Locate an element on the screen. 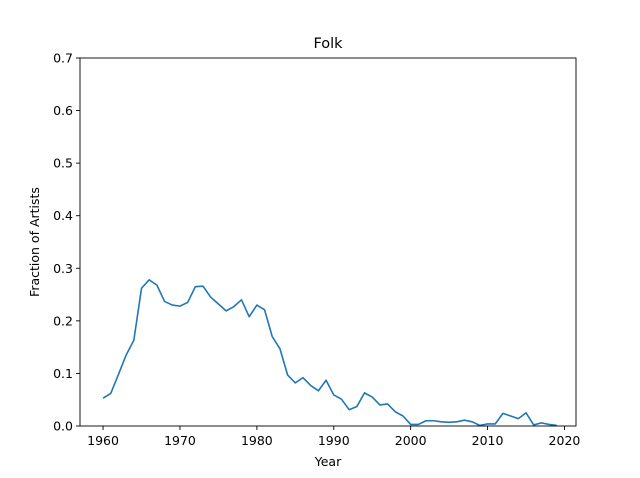 The image size is (640, 478). x-tick-label: 1970 is located at coordinates (180, 440).